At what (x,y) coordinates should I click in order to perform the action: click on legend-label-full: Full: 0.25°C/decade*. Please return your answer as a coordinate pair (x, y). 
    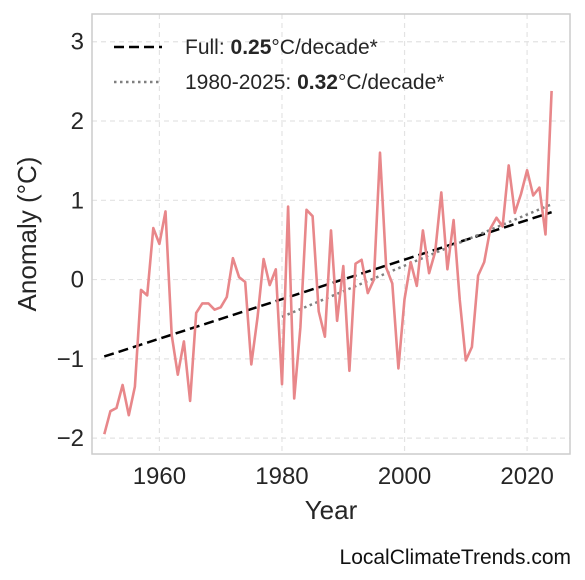
    Looking at the image, I should click on (281, 47).